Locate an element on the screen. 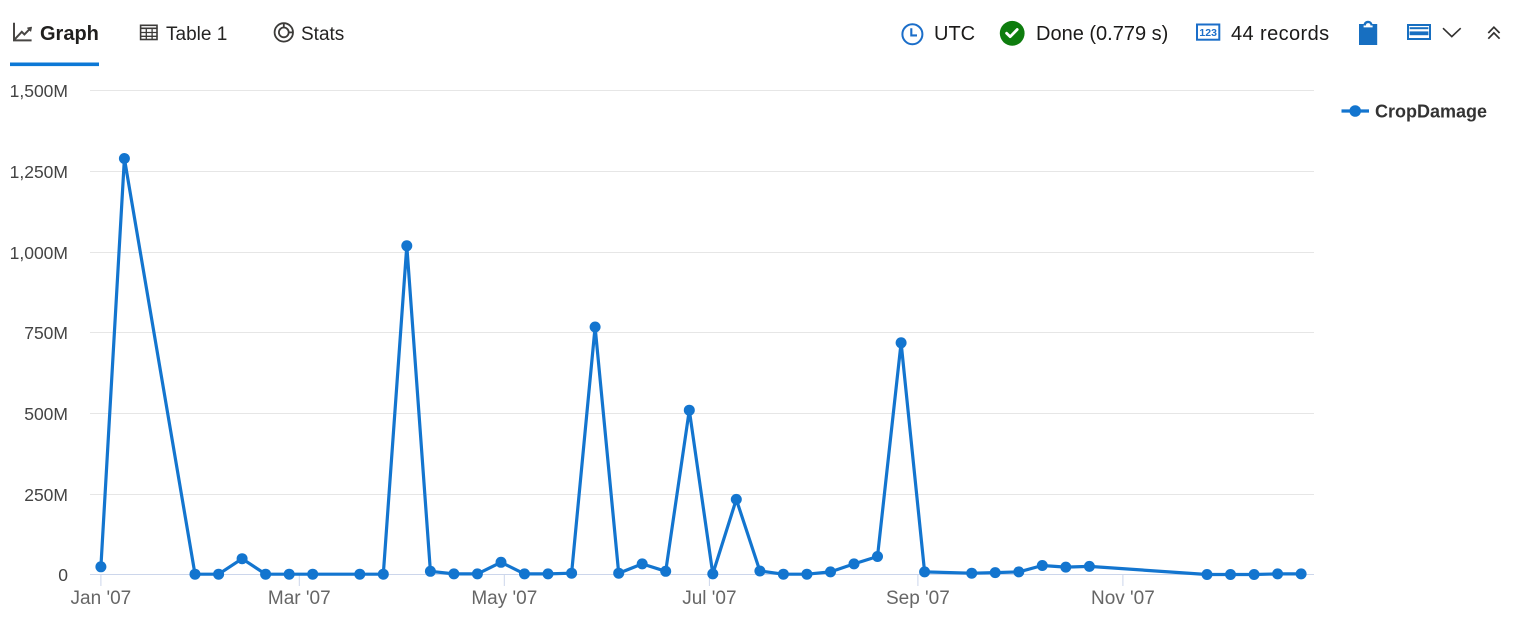 This screenshot has width=1514, height=630. svg-text: 750M is located at coordinates (46, 333).